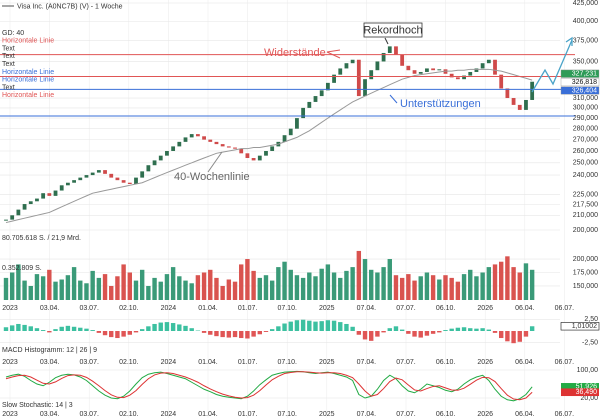  I want to click on volume-subtitle: 0.352.809 S., so click(22, 268).